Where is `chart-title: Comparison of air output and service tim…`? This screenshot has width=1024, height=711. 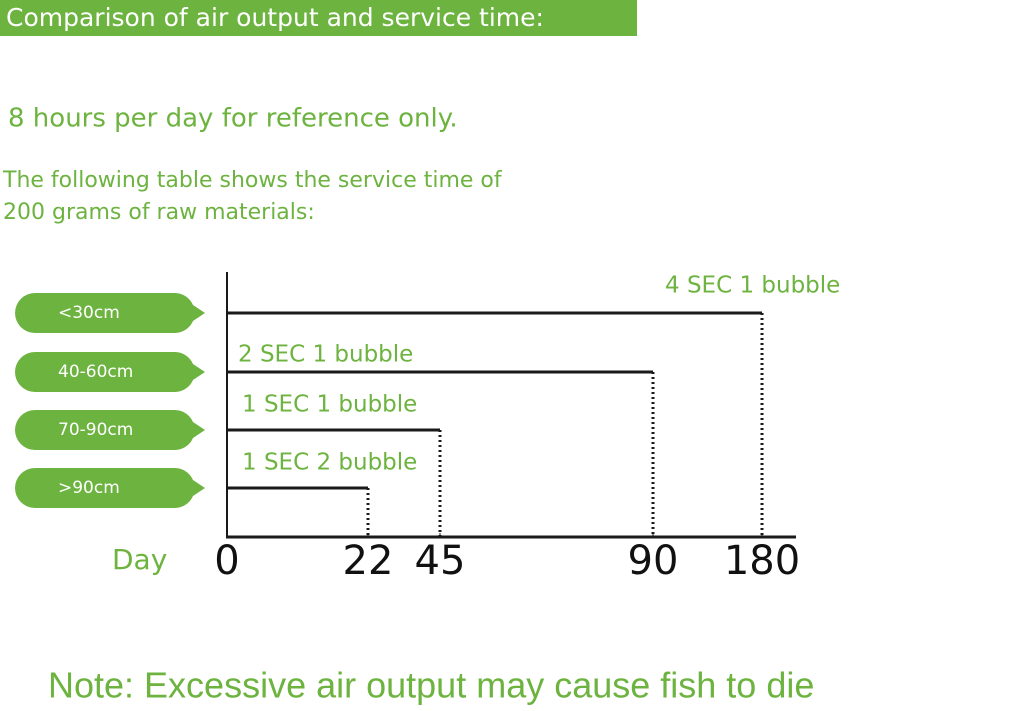 chart-title: Comparison of air output and service tim… is located at coordinates (275, 17).